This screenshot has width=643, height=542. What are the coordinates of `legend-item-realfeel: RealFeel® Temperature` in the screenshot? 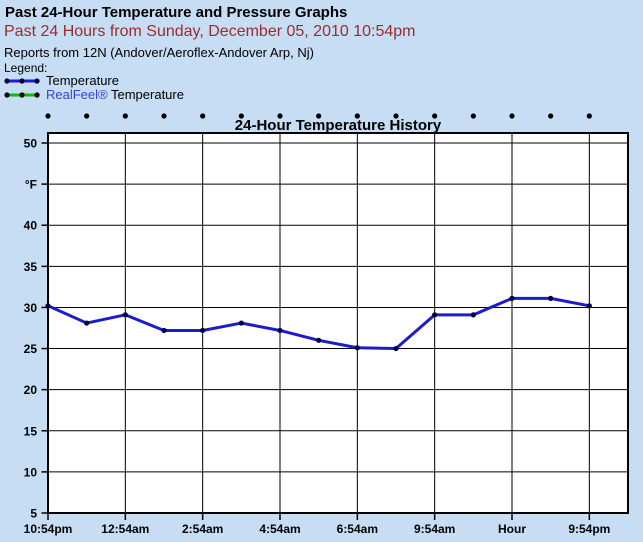 It's located at (93, 94).